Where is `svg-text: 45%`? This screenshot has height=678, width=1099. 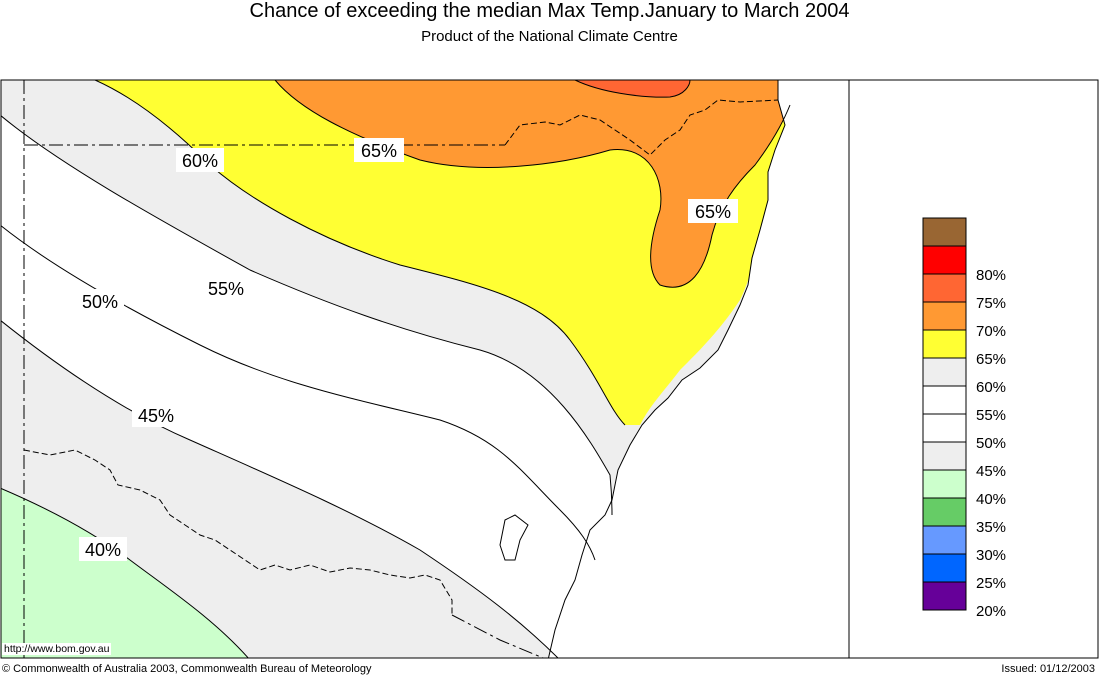 svg-text: 45% is located at coordinates (156, 416).